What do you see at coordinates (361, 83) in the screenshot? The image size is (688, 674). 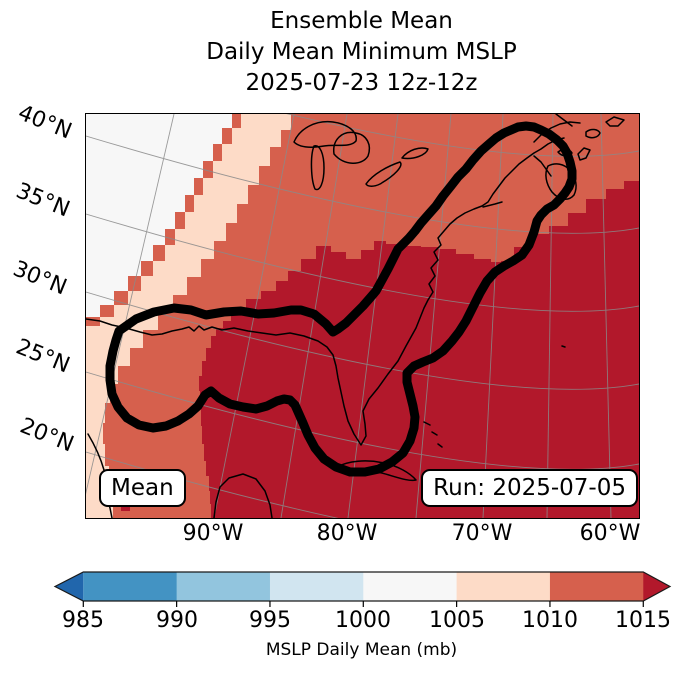 I see `title-line-3: 2025-07-23 12z-12z` at bounding box center [361, 83].